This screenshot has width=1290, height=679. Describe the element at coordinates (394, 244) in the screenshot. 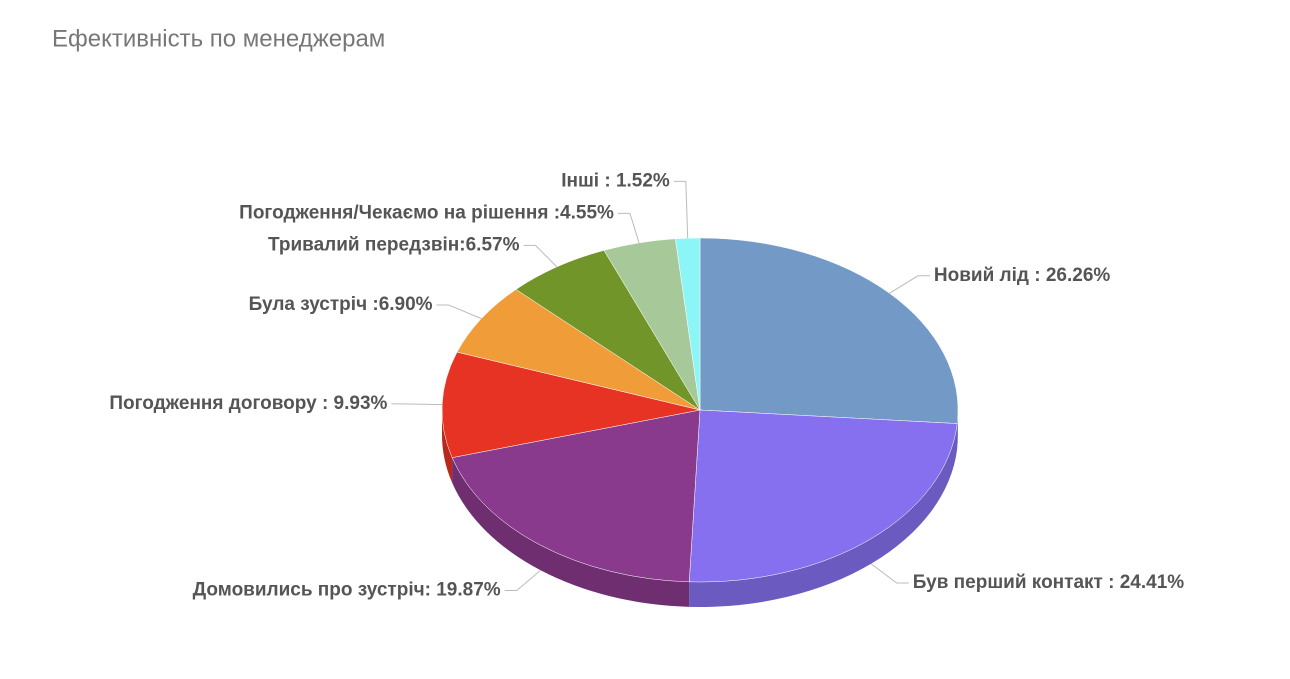

I see `data-label: Тривалий передзвін:6.57%` at that location.